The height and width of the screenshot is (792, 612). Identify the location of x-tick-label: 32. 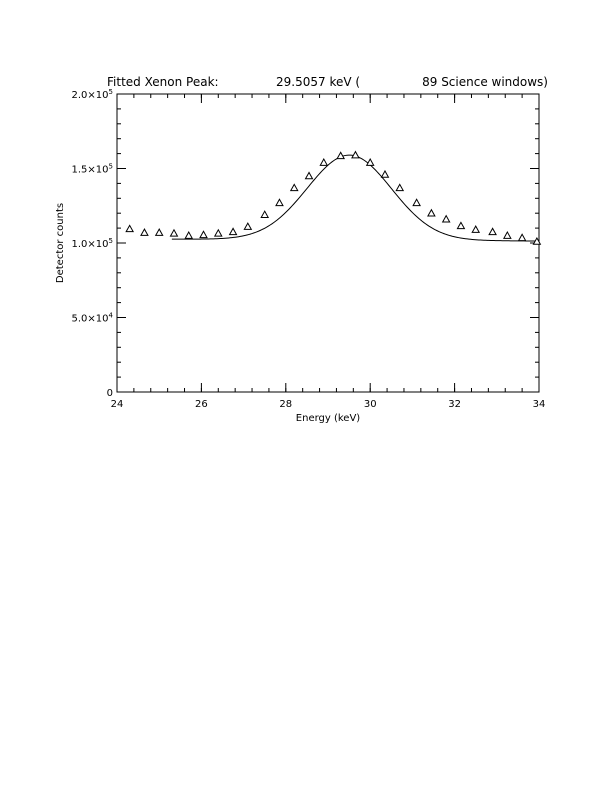
(454, 404).